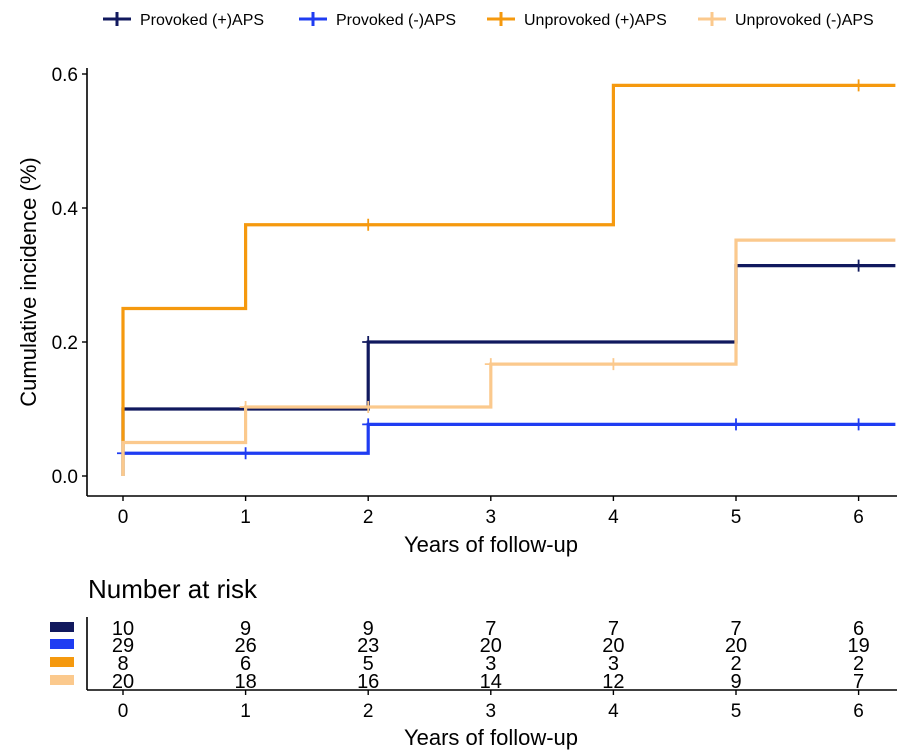  What do you see at coordinates (858, 646) in the screenshot?
I see `risk-count: 19` at bounding box center [858, 646].